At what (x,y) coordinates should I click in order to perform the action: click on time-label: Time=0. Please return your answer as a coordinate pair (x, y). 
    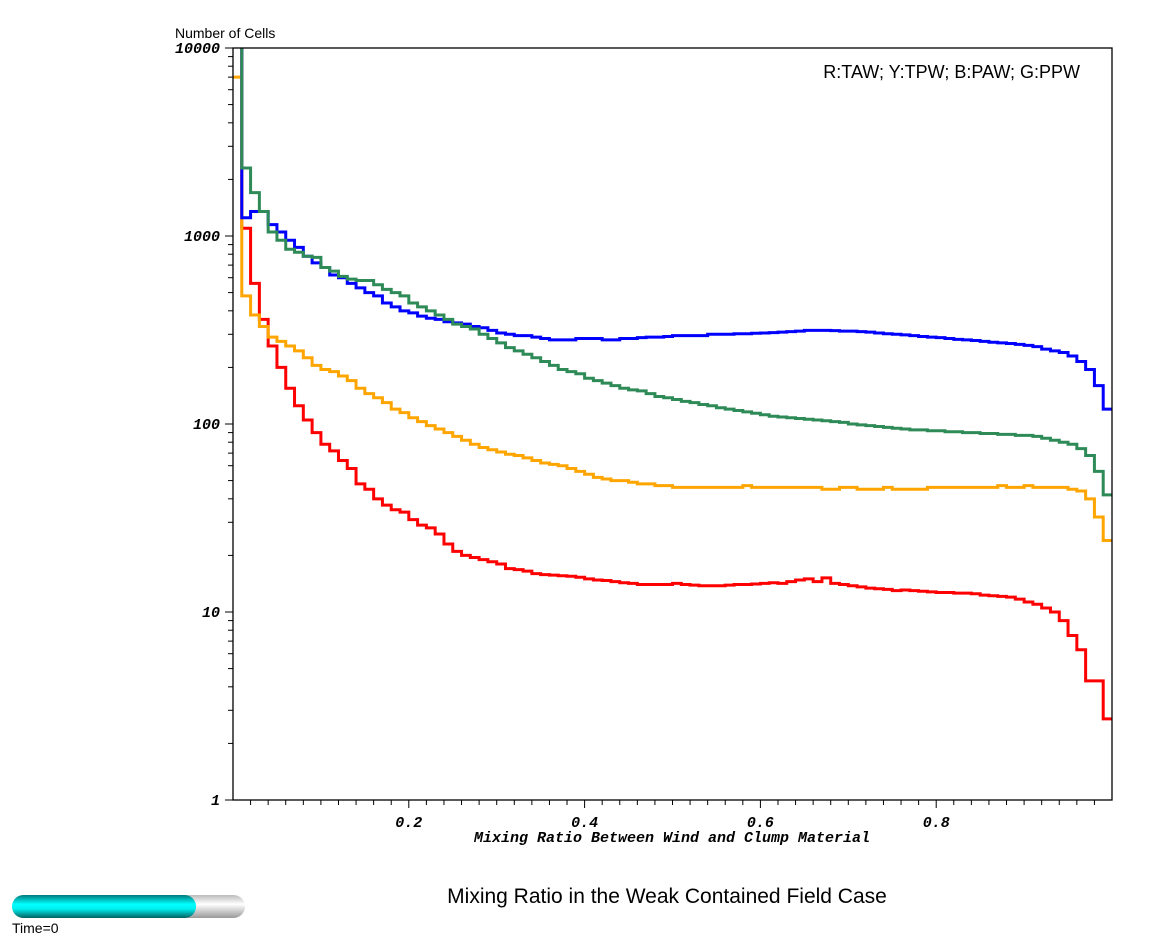
    Looking at the image, I should click on (35, 928).